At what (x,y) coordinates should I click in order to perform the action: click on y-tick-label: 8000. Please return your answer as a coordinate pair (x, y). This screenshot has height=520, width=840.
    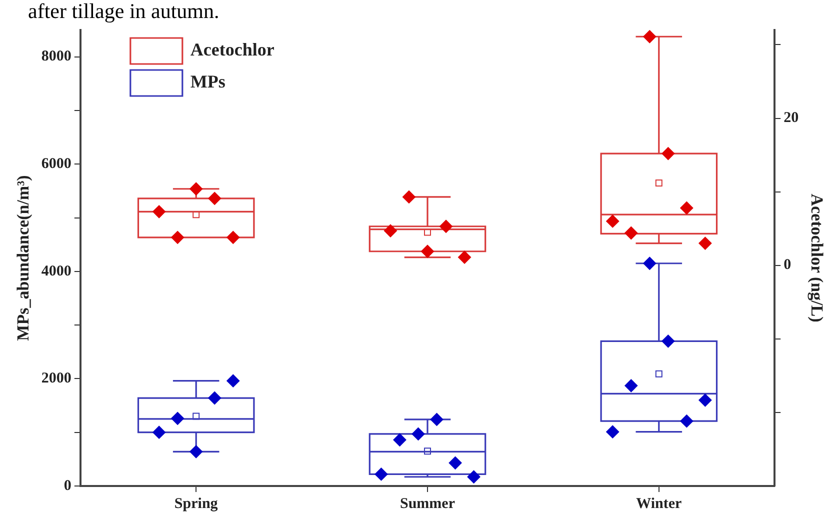
    Looking at the image, I should click on (56, 56).